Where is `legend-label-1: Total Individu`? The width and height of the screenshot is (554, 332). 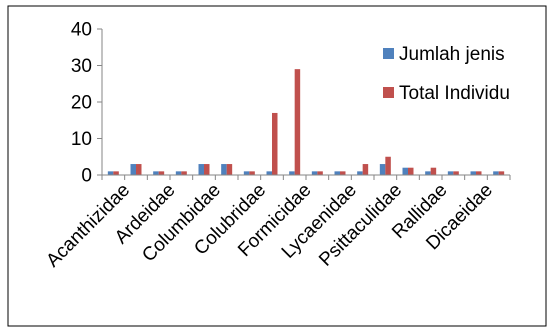
legend-label-1: Total Individu is located at coordinates (454, 93).